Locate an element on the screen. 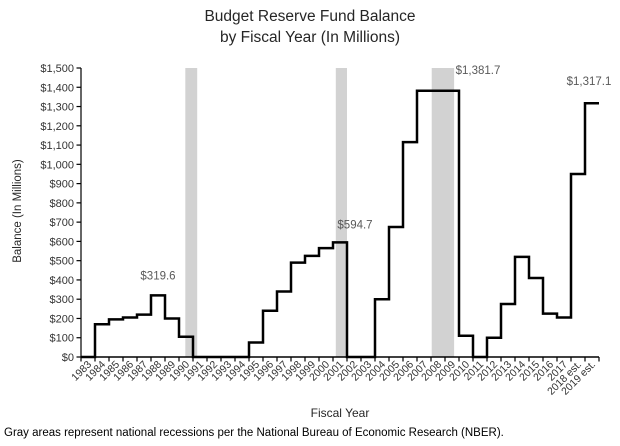 The width and height of the screenshot is (620, 446). data-label: $319.6 is located at coordinates (157, 276).